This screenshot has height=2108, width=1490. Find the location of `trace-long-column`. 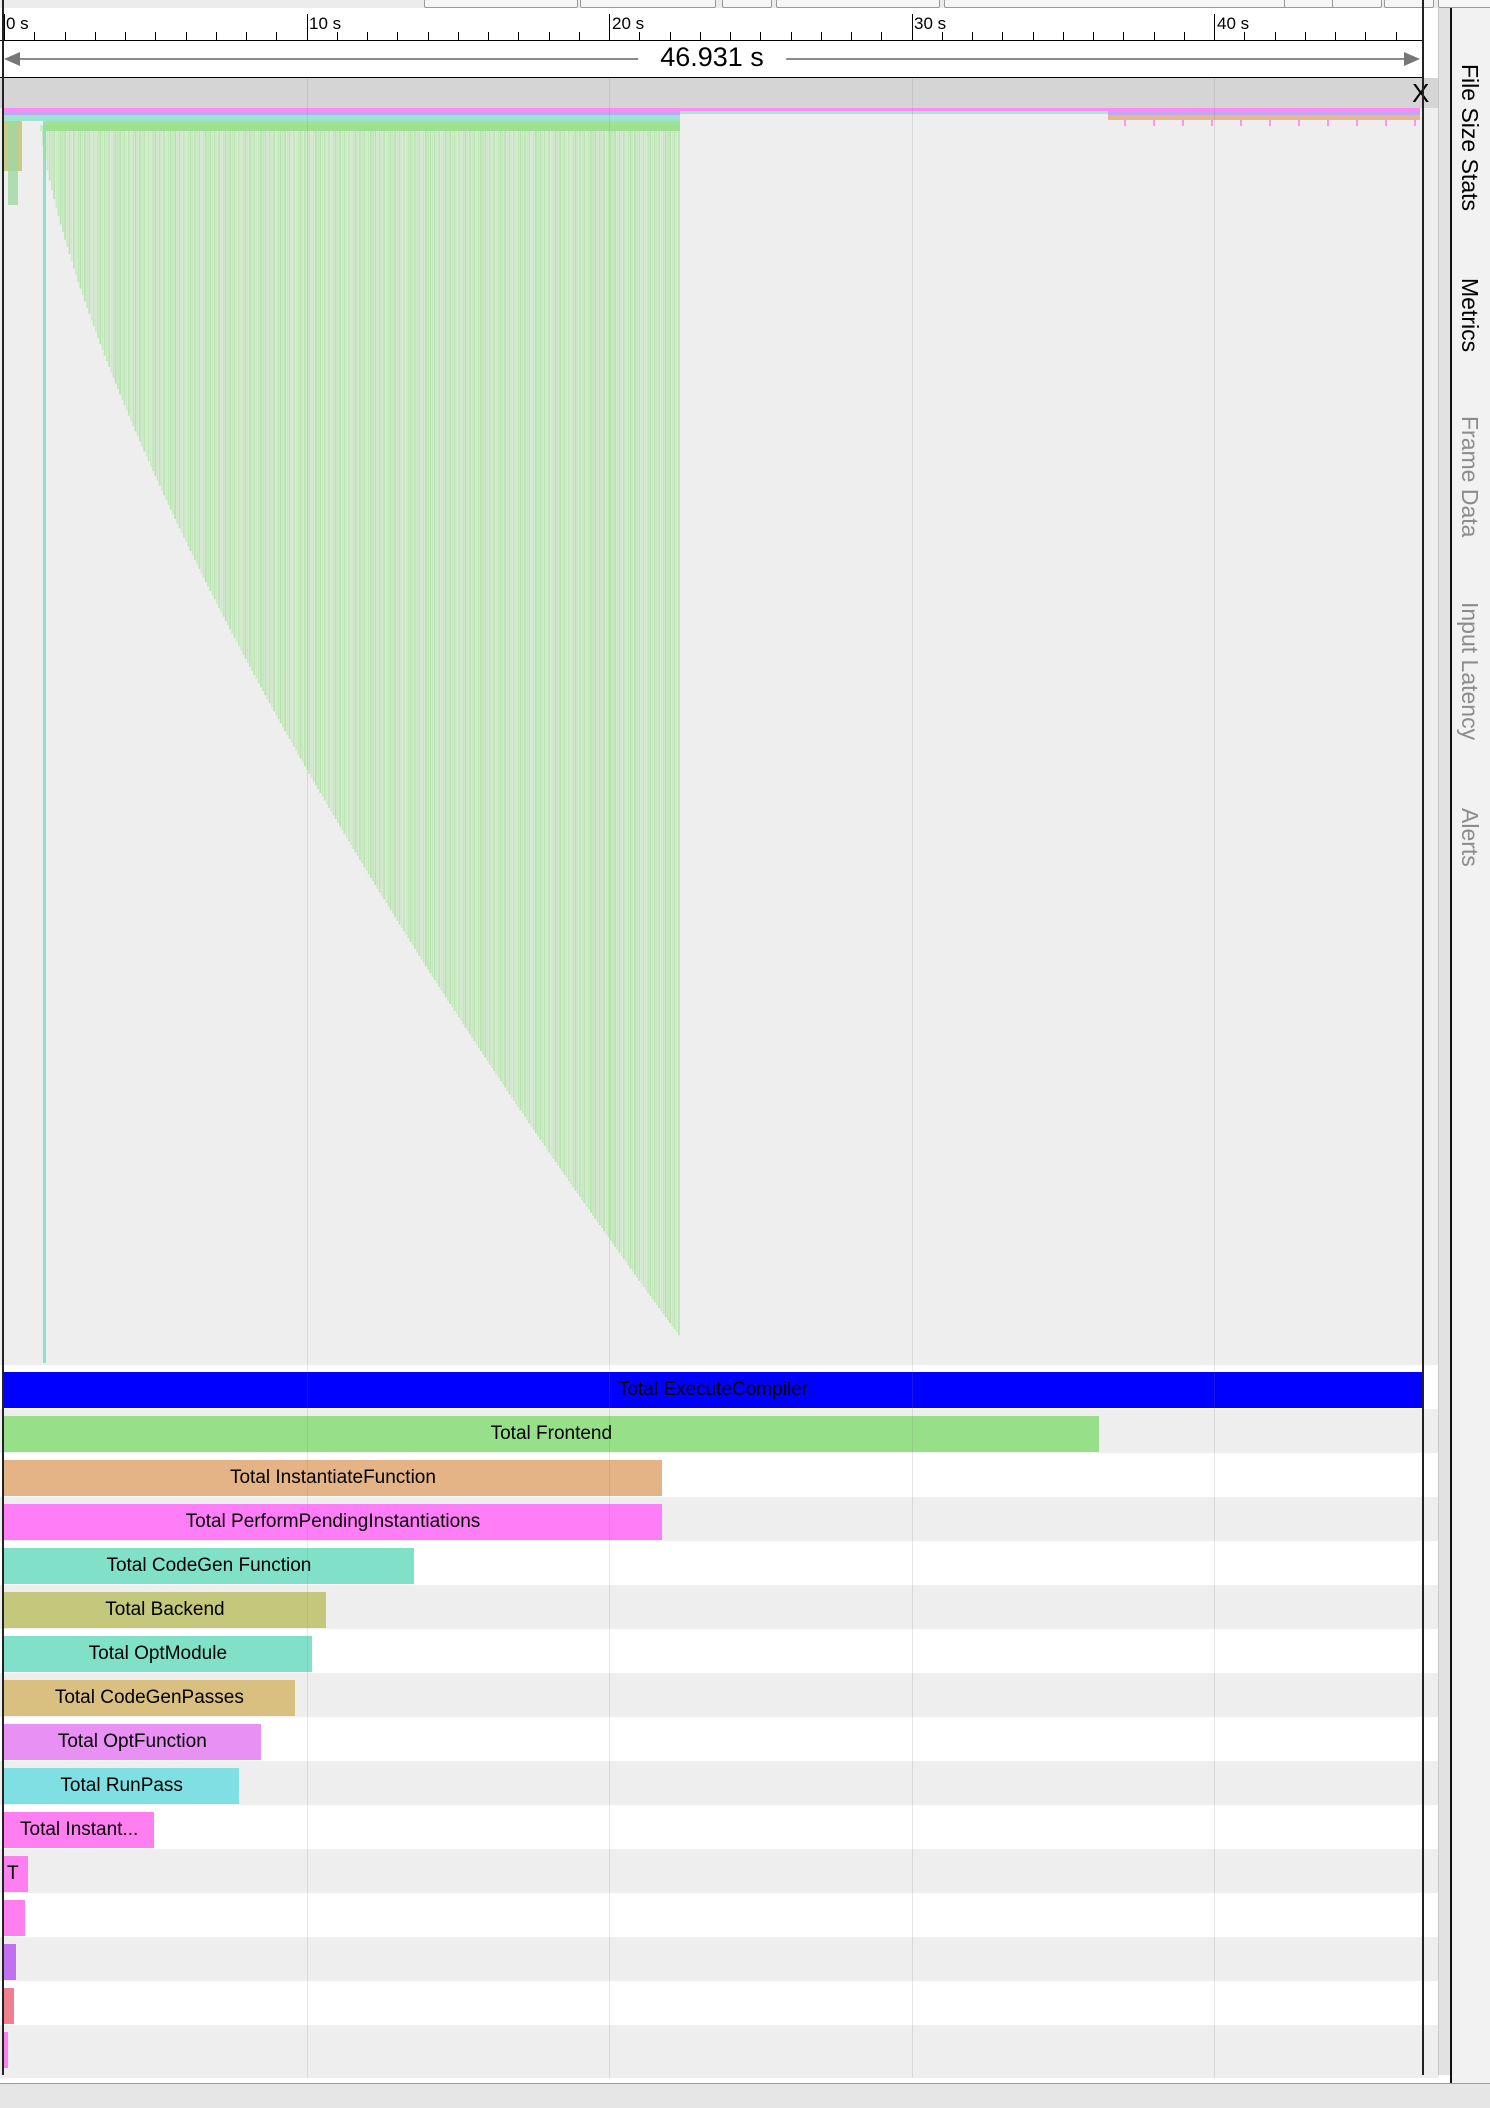

trace-long-column is located at coordinates (44, 742).